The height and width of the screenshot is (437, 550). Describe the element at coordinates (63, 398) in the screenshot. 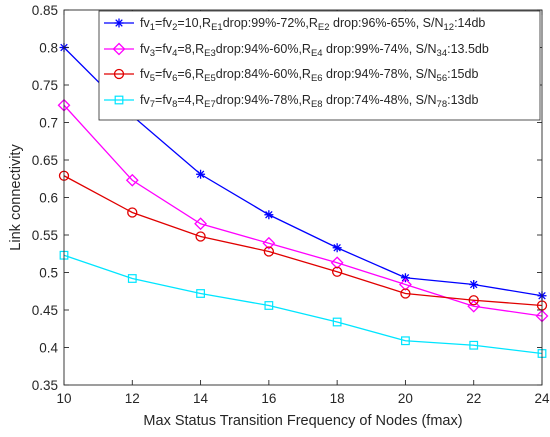

I see `x-tick-label: 10` at that location.